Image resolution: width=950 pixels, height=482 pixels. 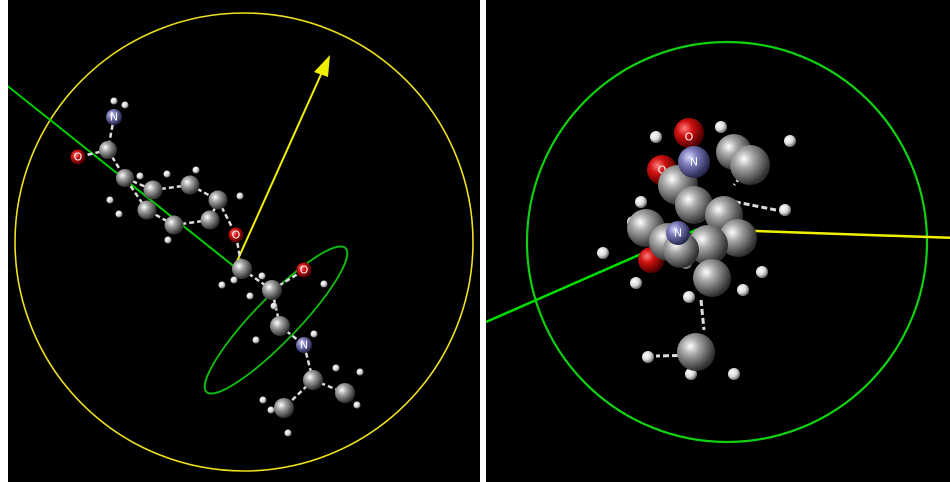 I want to click on inertia-ellipse, so click(x=276, y=320).